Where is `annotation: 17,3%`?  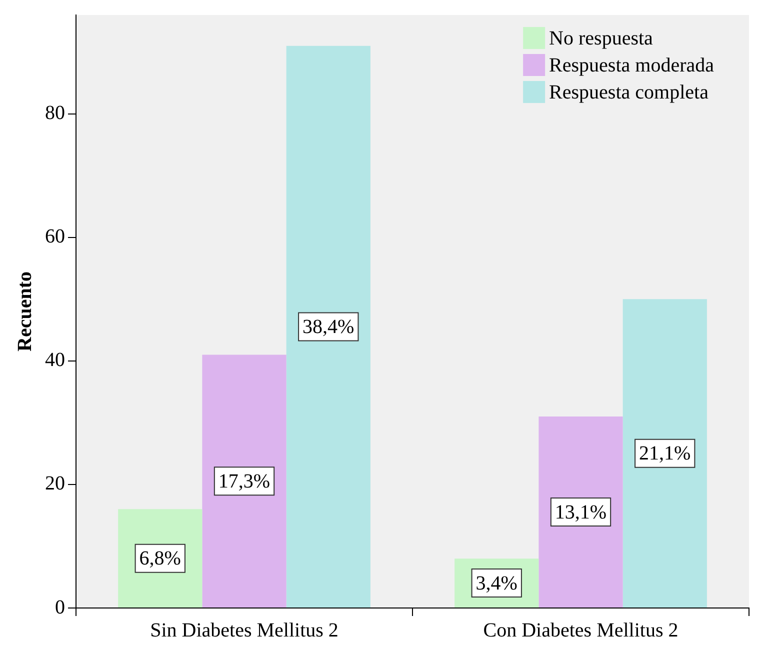 annotation: 17,3% is located at coordinates (244, 481).